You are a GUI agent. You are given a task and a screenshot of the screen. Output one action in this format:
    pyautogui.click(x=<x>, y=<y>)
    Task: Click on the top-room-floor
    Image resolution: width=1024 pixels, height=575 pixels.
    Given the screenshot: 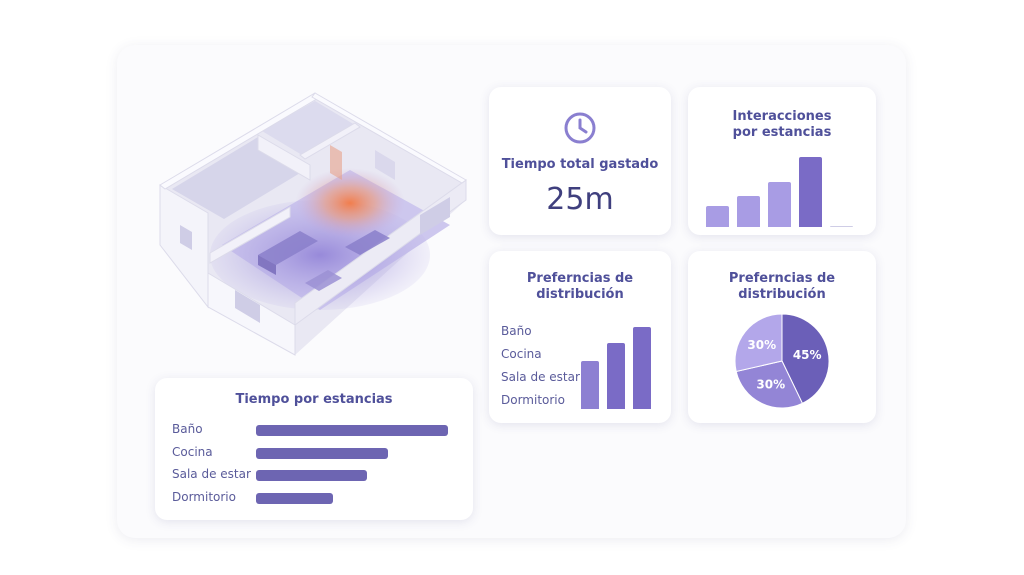 What is the action you would take?
    pyautogui.click(x=308, y=128)
    